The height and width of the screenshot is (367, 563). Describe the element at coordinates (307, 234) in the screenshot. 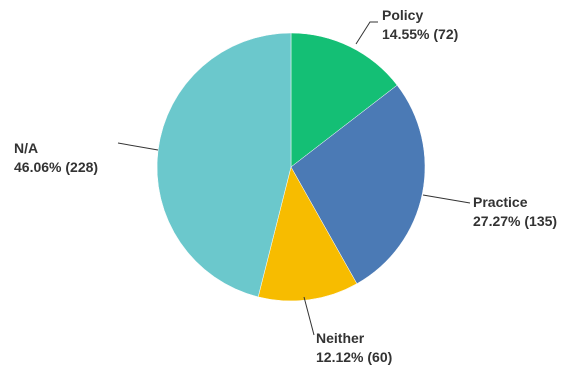

I see `pie-slice-neither` at that location.